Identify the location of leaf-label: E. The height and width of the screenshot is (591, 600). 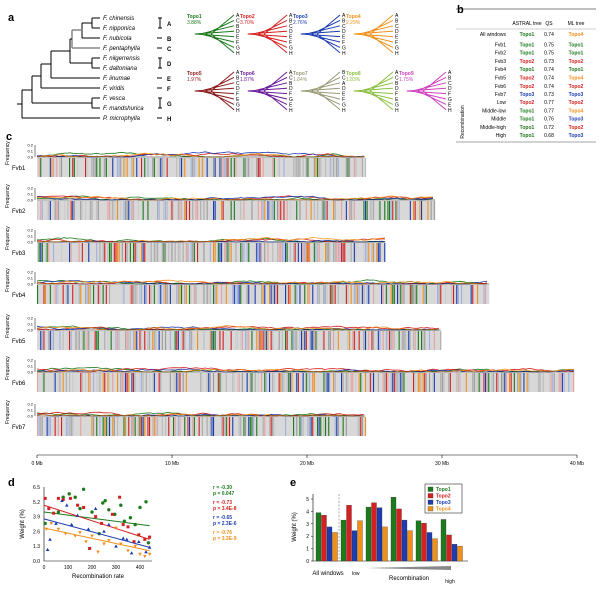
(238, 100).